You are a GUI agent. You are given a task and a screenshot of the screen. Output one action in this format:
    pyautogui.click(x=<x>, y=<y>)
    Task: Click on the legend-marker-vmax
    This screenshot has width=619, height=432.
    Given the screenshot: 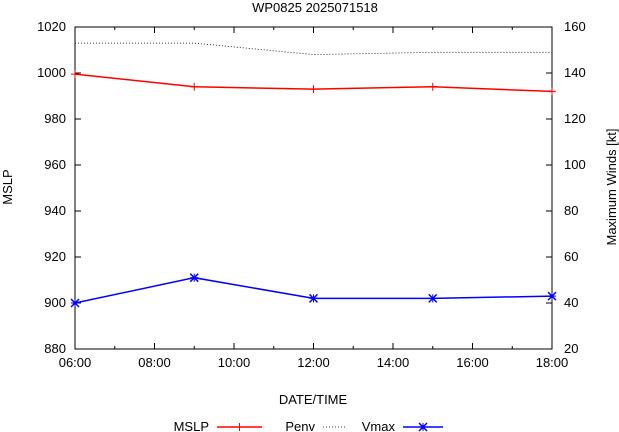 What is the action you would take?
    pyautogui.click(x=423, y=427)
    